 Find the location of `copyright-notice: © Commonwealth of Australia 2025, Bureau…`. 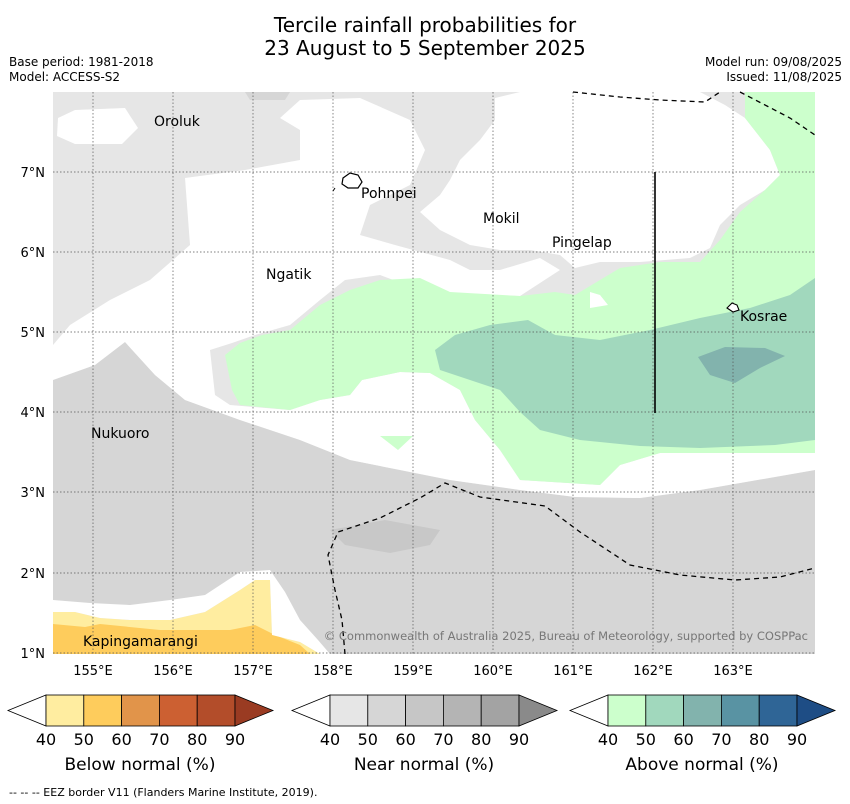

copyright-notice: © Commonwealth of Australia 2025, Bureau… is located at coordinates (566, 636).